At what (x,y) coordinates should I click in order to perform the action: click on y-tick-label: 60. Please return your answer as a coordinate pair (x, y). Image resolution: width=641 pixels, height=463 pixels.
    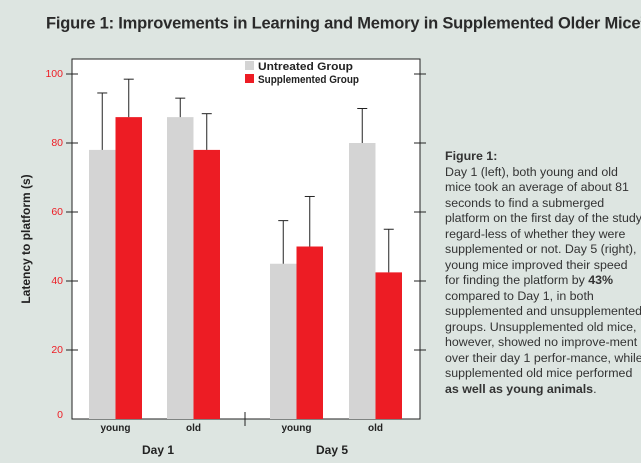
    Looking at the image, I should click on (57, 212).